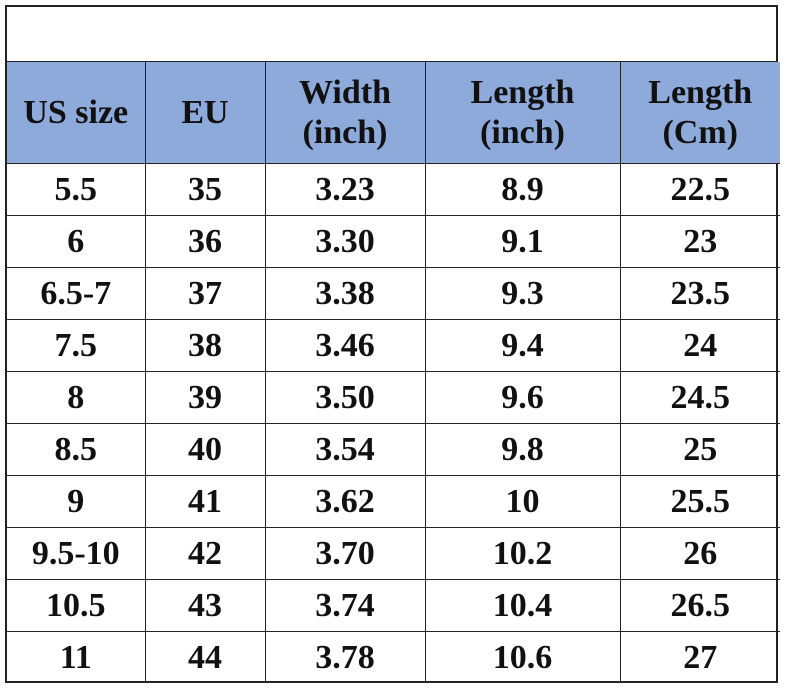  Describe the element at coordinates (205, 553) in the screenshot. I see `cell: 42` at that location.